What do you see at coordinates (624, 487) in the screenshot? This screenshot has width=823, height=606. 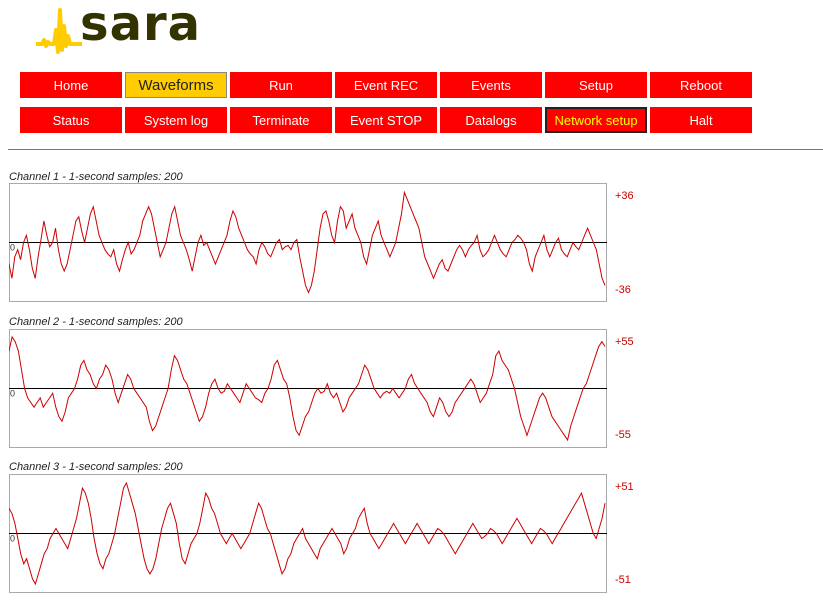 I see `channel-3-max-label: +51` at bounding box center [624, 487].